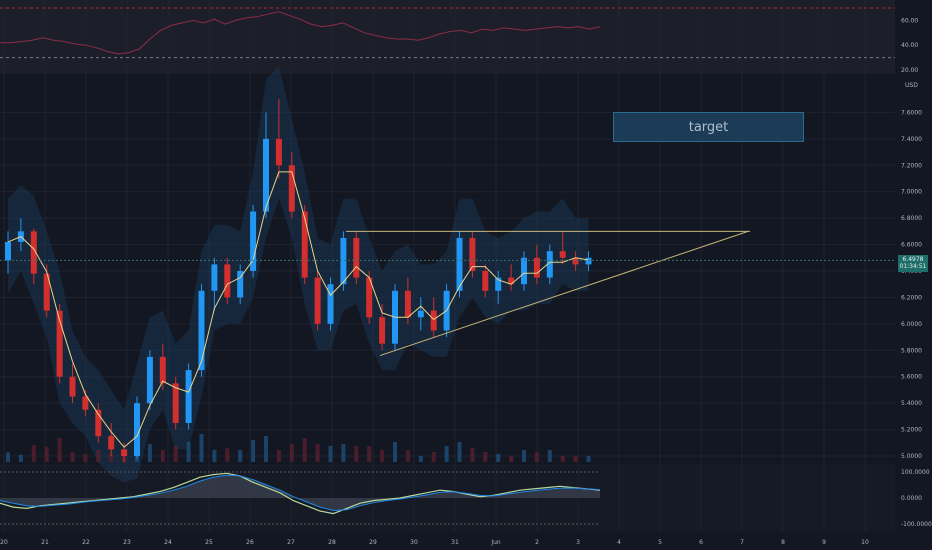  I want to click on target-annotation: target, so click(708, 127).